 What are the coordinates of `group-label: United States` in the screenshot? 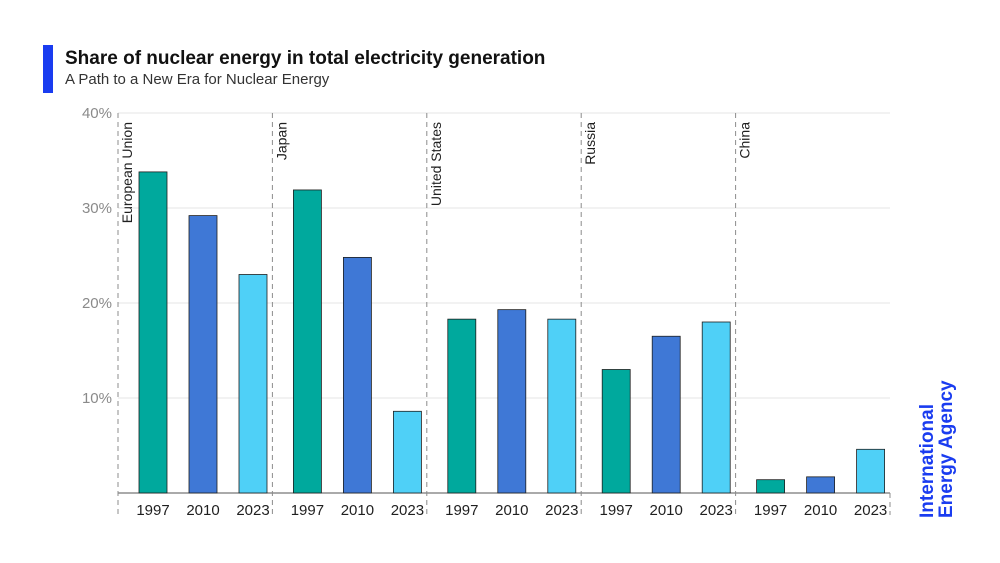 It's located at (436, 164).